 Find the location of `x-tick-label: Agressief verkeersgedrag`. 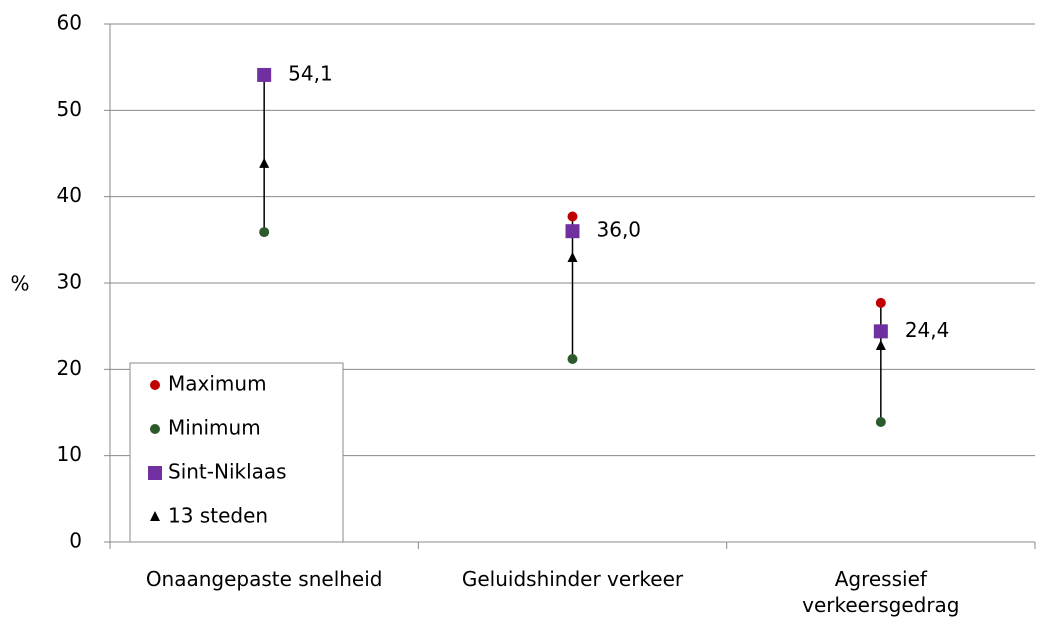

x-tick-label: Agressief verkeersgedrag is located at coordinates (881, 592).